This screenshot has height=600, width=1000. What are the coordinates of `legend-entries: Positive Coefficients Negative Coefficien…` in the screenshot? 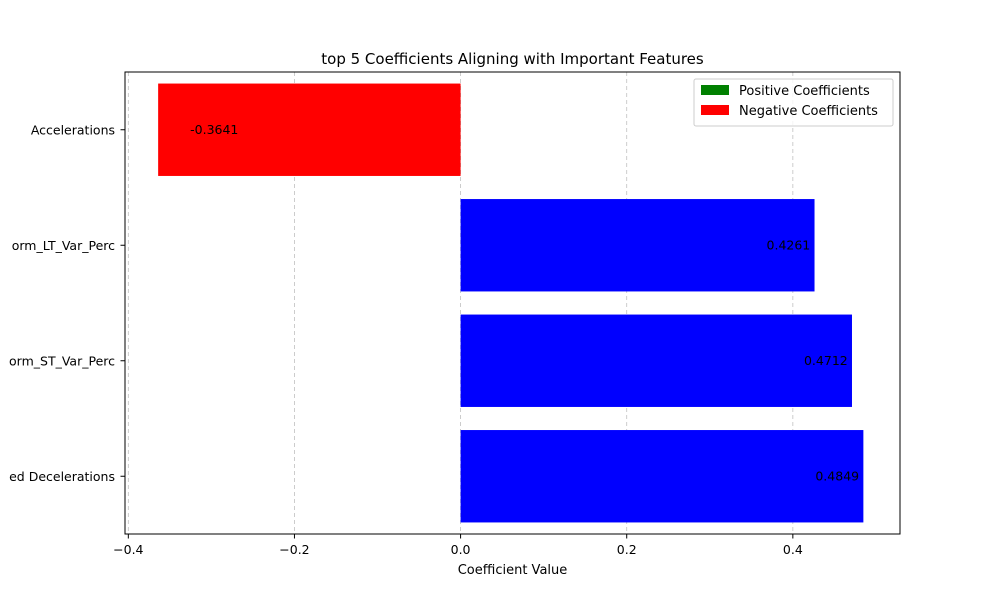 It's located at (789, 101).